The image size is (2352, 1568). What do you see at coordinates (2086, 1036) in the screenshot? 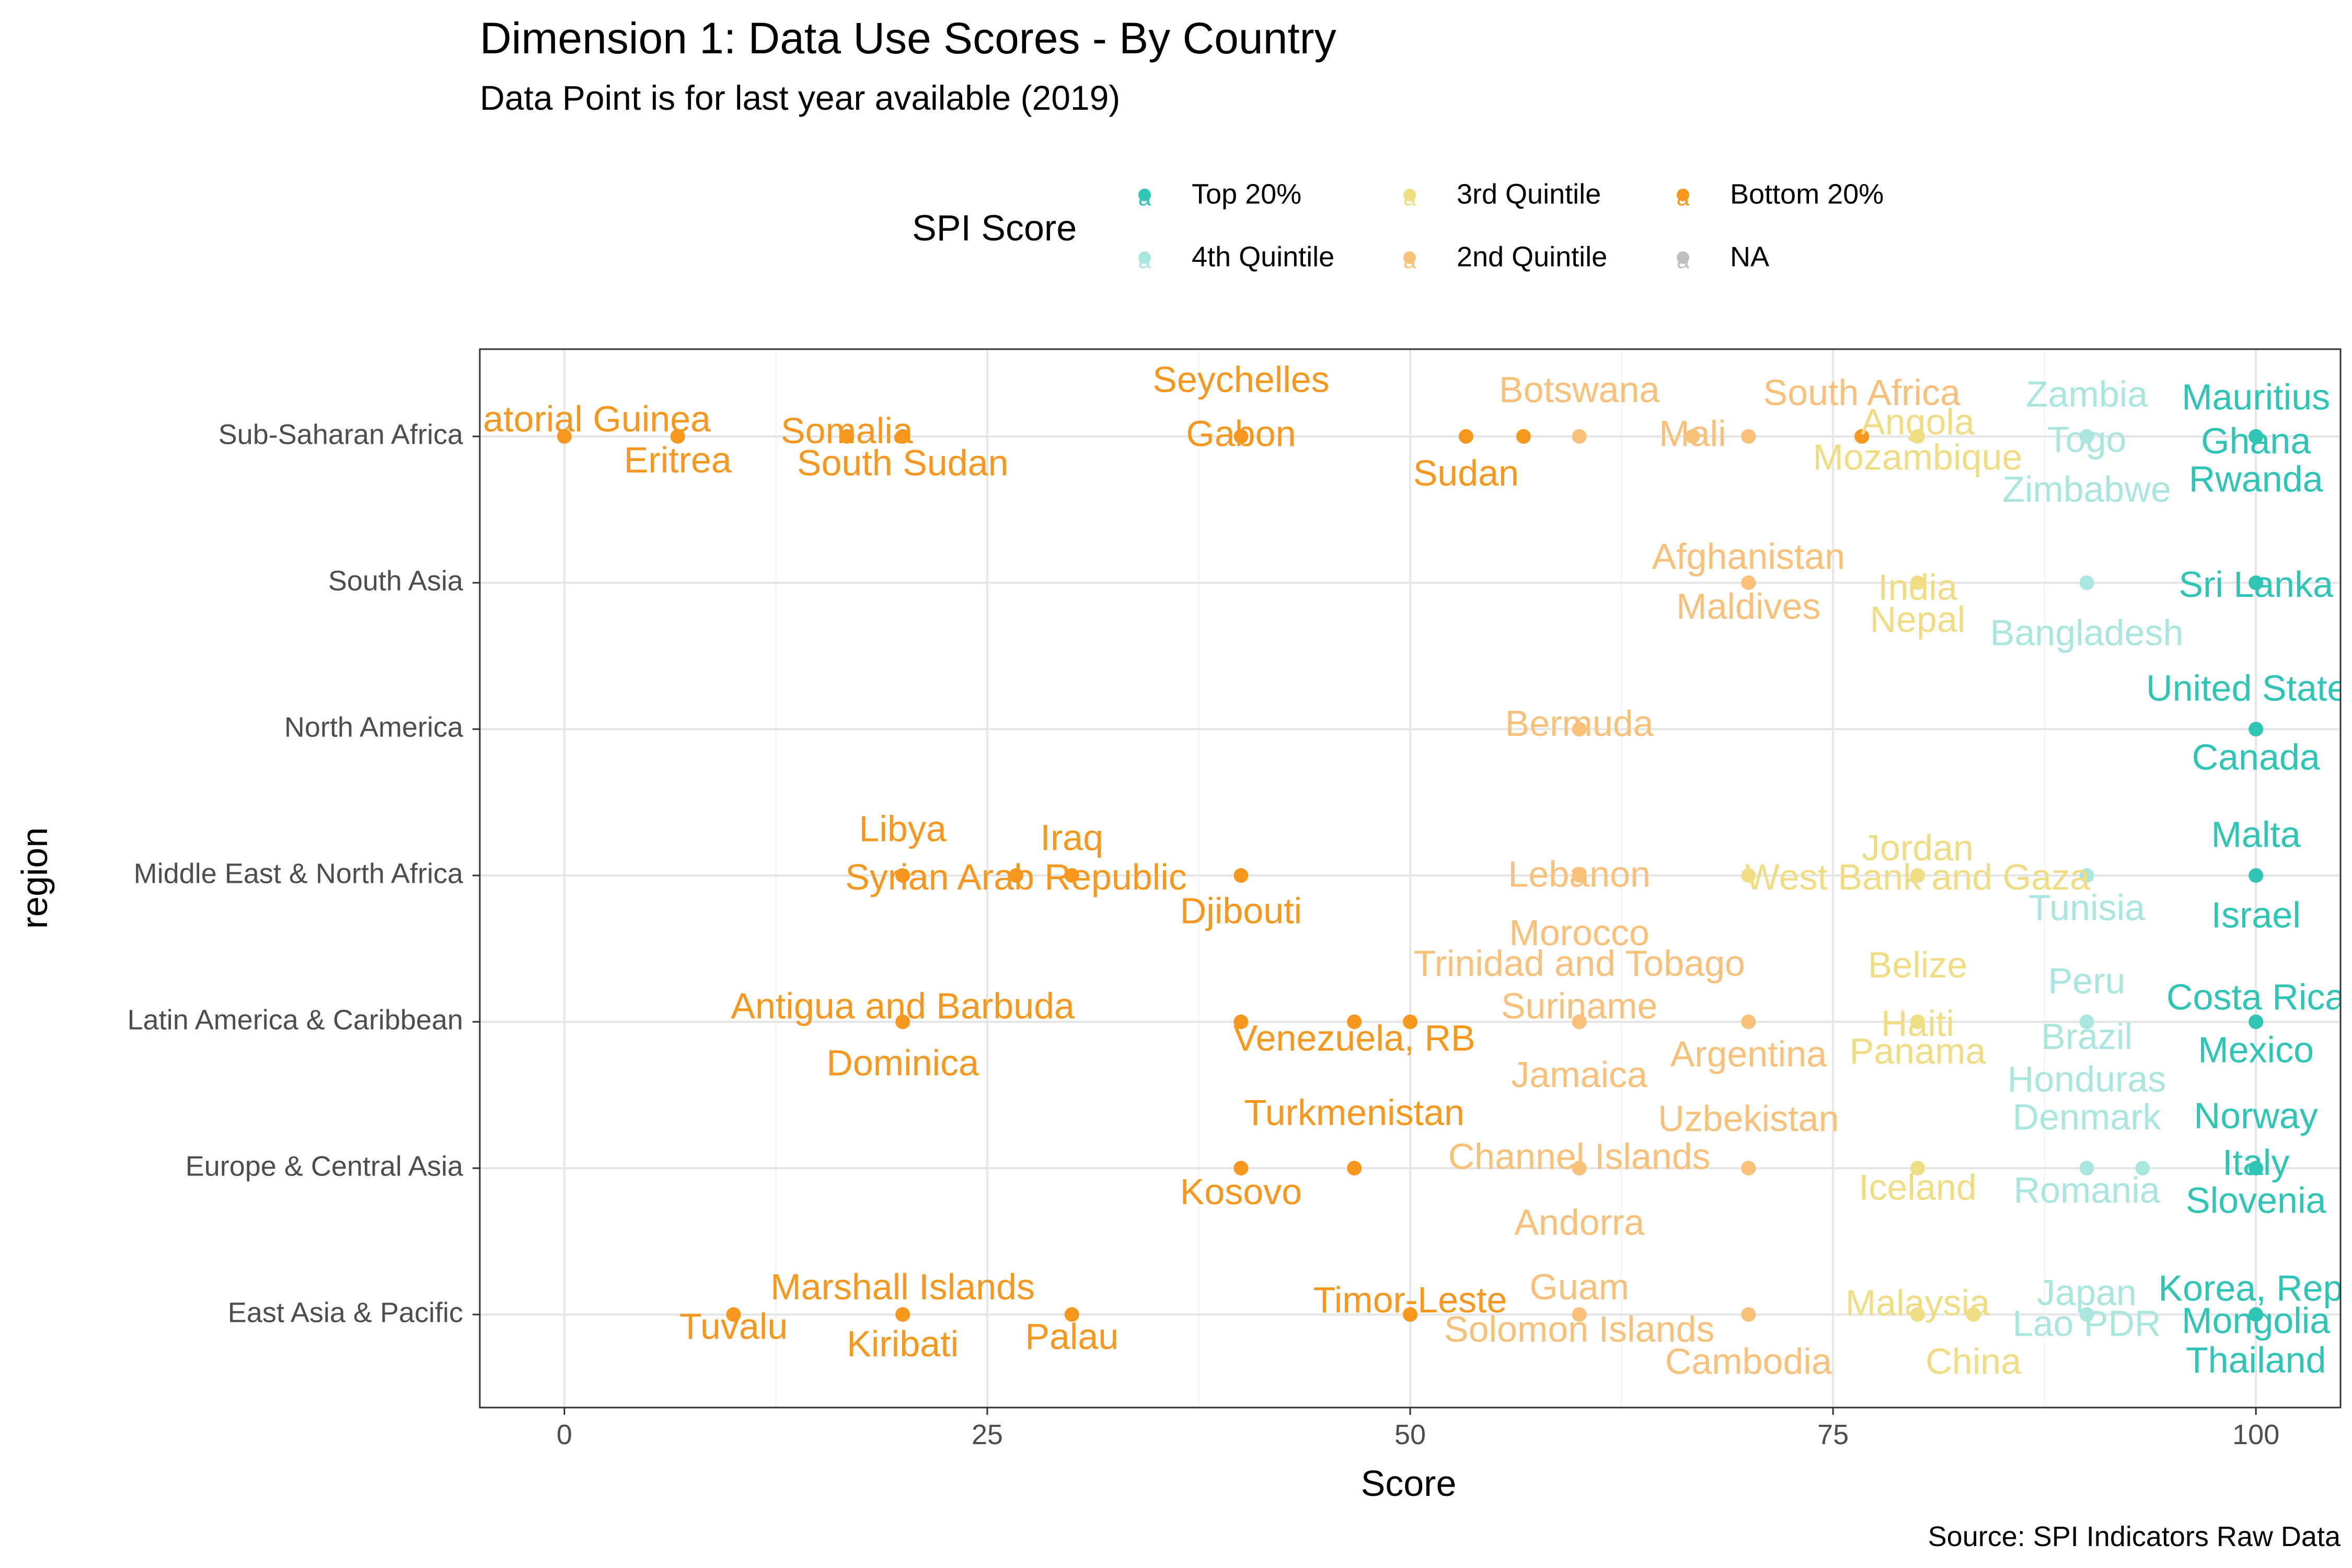
I see `point-label: Brazil` at bounding box center [2086, 1036].